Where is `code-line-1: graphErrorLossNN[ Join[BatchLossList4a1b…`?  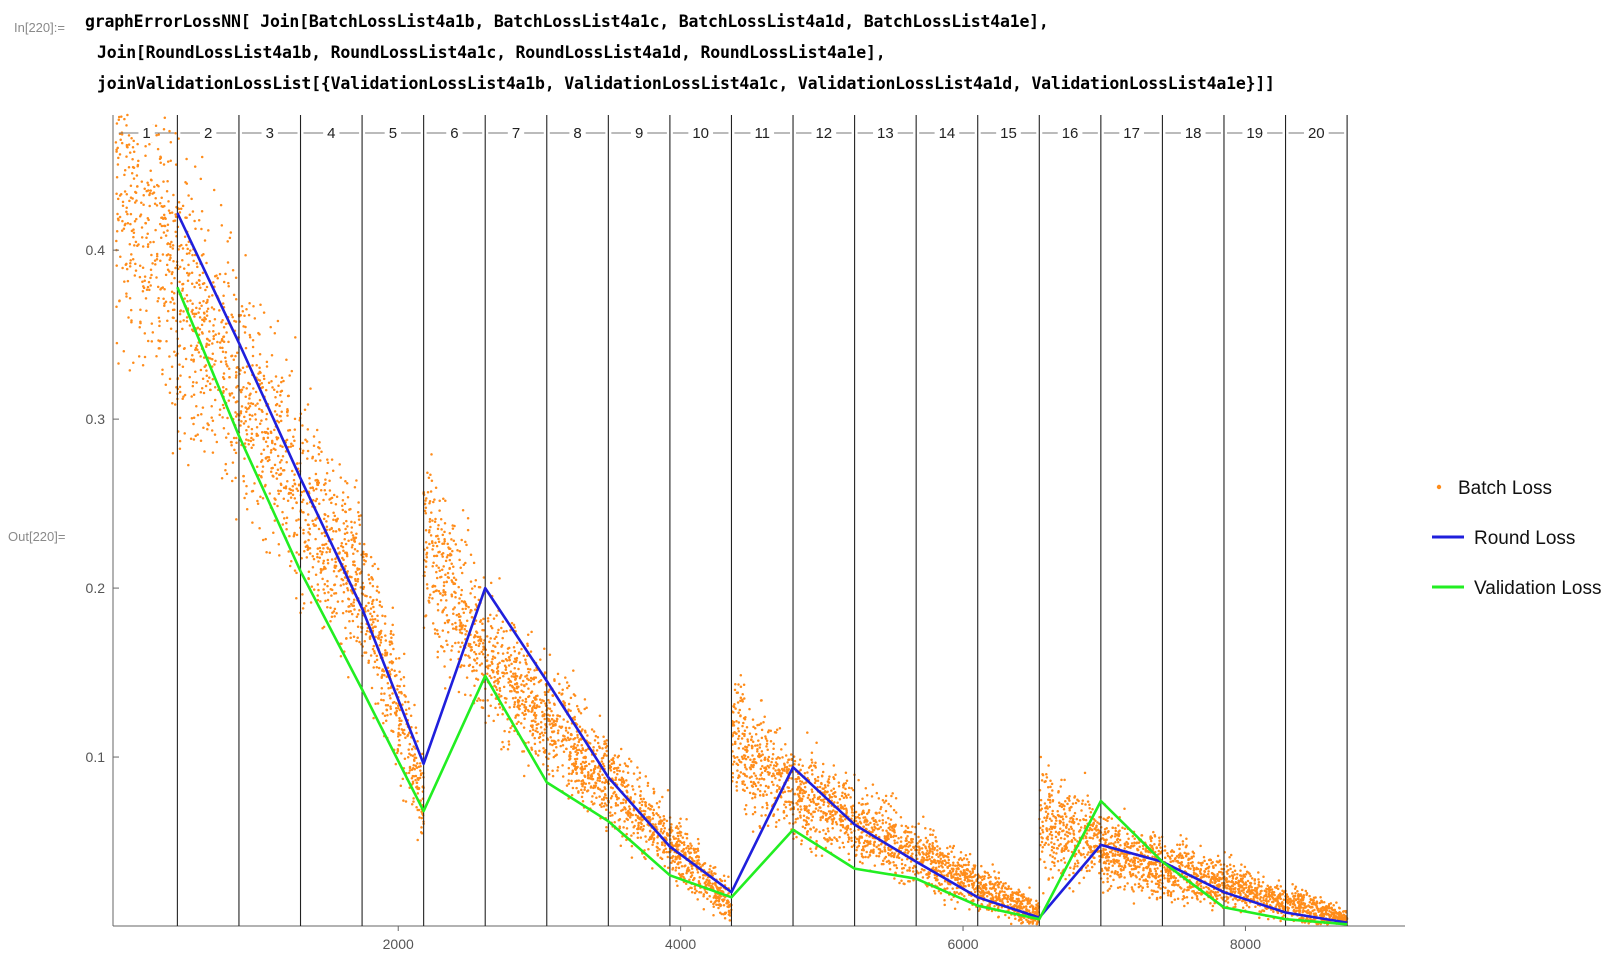 code-line-1: graphErrorLossNN[ Join[BatchLossList4a1b… is located at coordinates (567, 21).